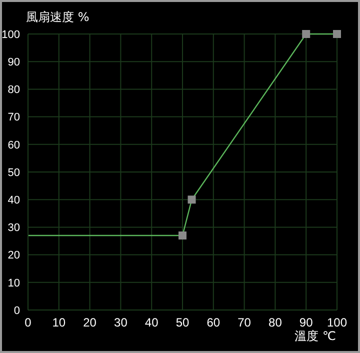 The height and width of the screenshot is (353, 360). Describe the element at coordinates (213, 323) in the screenshot. I see `x-tick-label: 60` at that location.